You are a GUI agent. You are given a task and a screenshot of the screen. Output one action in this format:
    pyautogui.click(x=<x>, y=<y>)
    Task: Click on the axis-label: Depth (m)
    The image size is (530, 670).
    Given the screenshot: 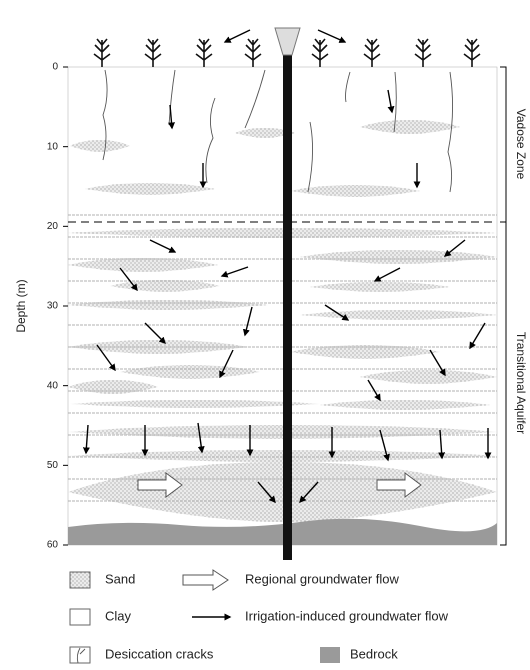 What is the action you would take?
    pyautogui.click(x=21, y=305)
    